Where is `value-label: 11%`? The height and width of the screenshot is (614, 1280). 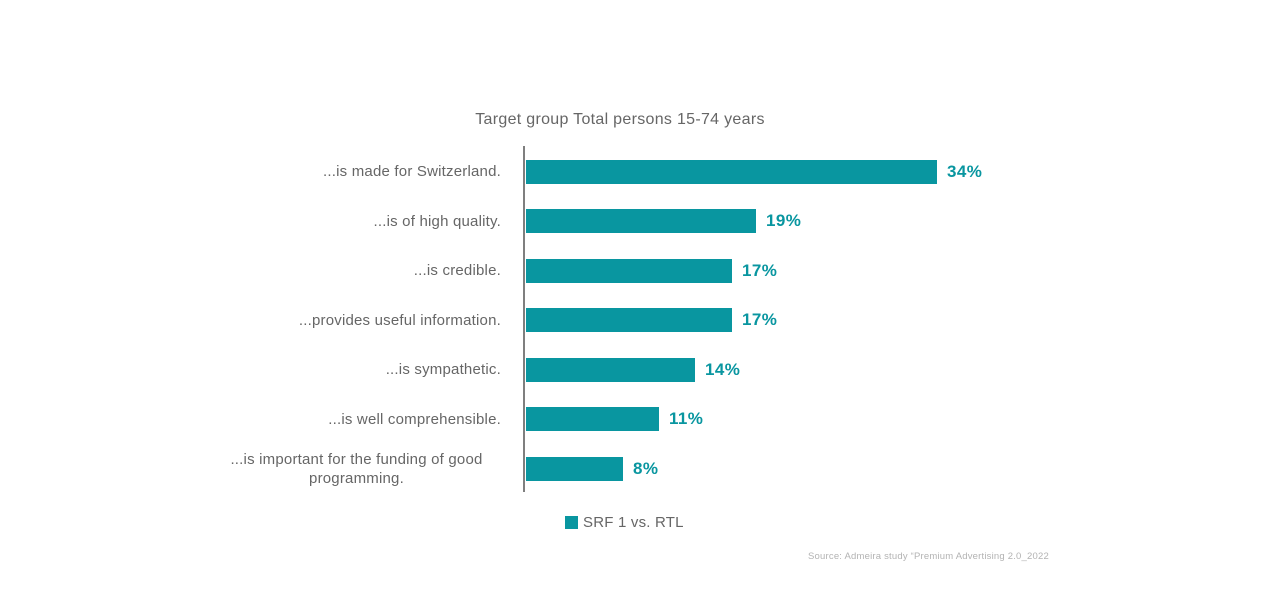
value-label: 11% is located at coordinates (686, 419).